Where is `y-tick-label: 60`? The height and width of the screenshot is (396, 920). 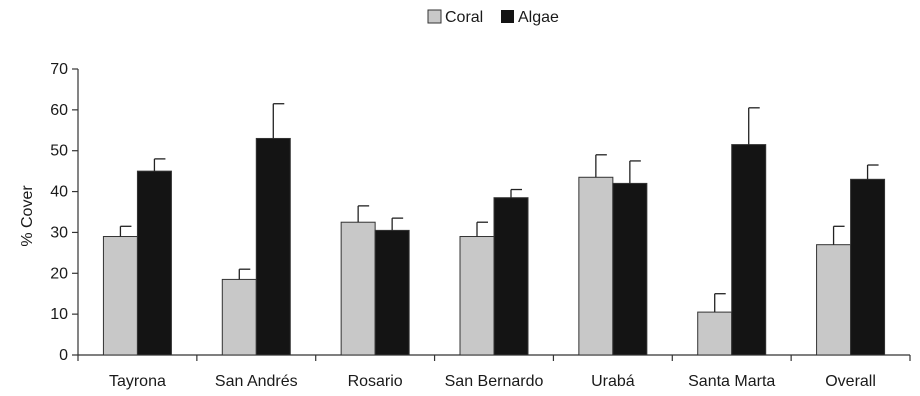 y-tick-label: 60 is located at coordinates (59, 110).